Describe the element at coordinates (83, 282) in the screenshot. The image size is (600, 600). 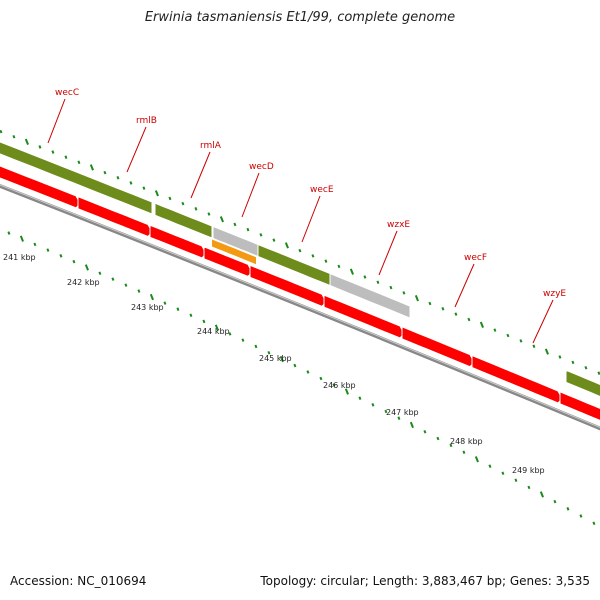
I see `scale-label: 242 kbp` at that location.